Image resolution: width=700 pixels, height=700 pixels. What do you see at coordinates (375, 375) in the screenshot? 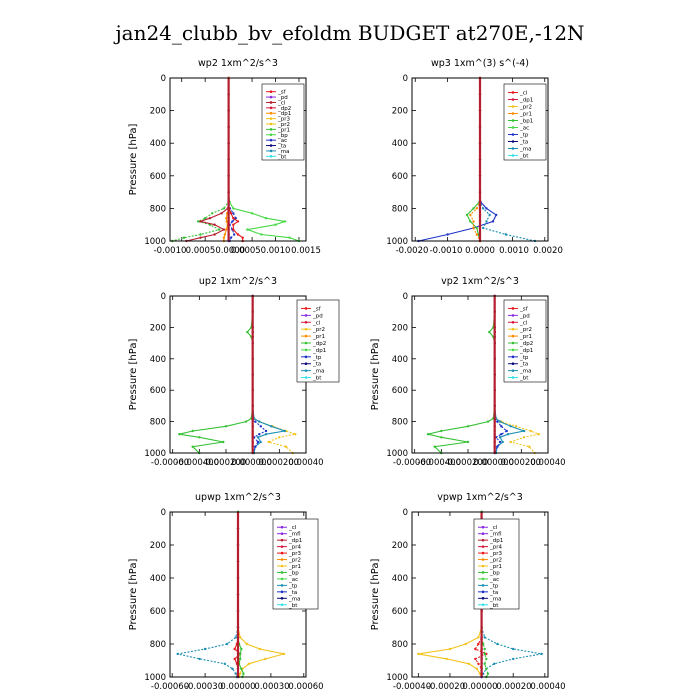
I see `y-axis-label: Pressure [hPa]` at bounding box center [375, 375].